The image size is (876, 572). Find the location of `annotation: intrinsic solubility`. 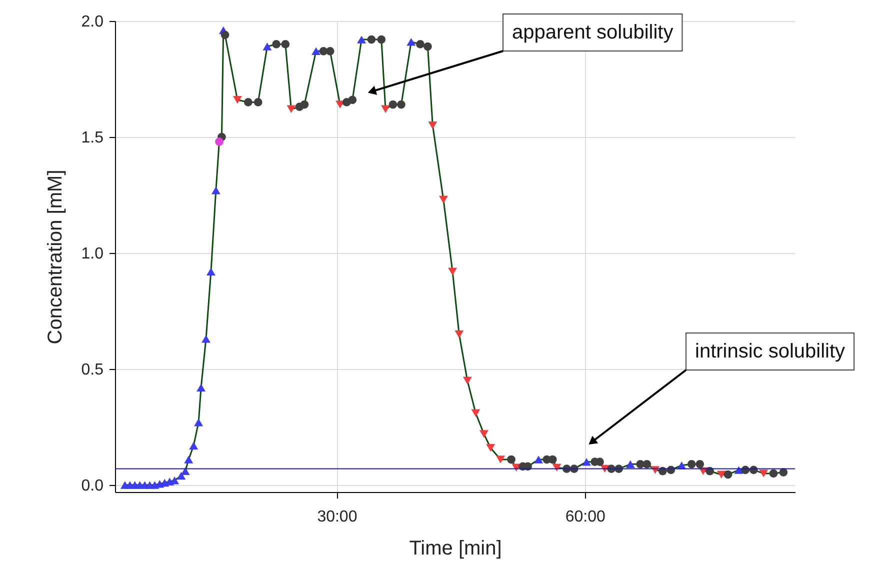

annotation: intrinsic solubility is located at coordinates (770, 351).